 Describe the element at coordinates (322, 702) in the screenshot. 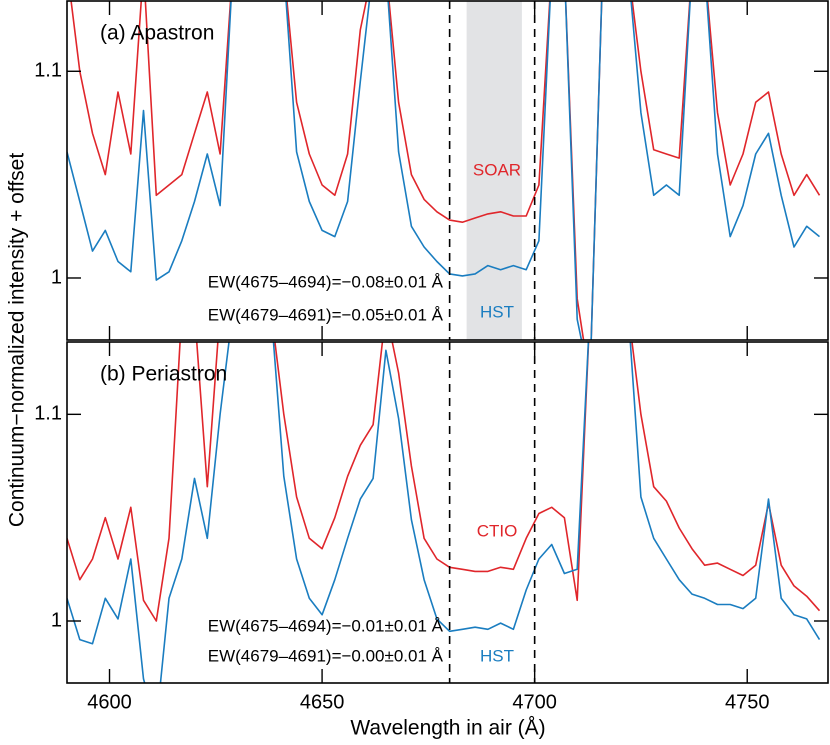

I see `x-tick-label: 4650` at that location.